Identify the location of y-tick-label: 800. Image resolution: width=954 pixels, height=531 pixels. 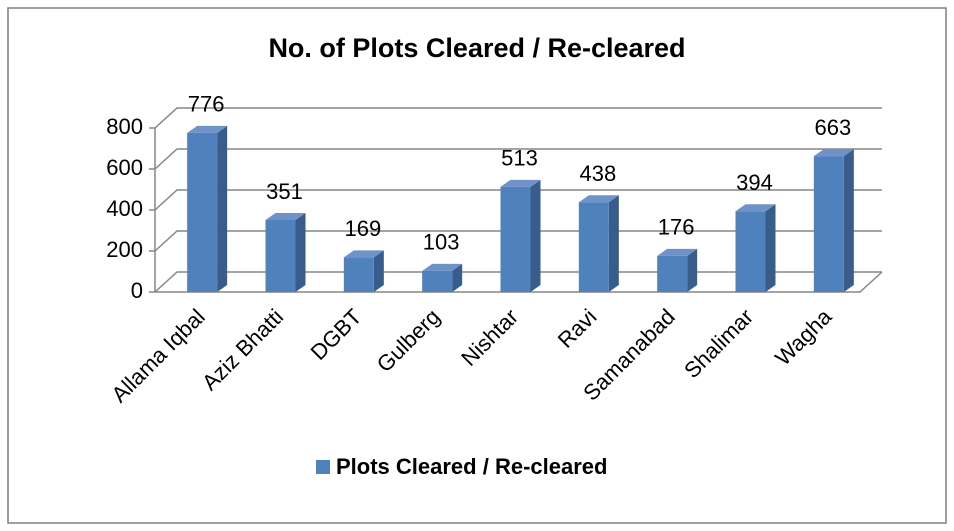
(124, 126).